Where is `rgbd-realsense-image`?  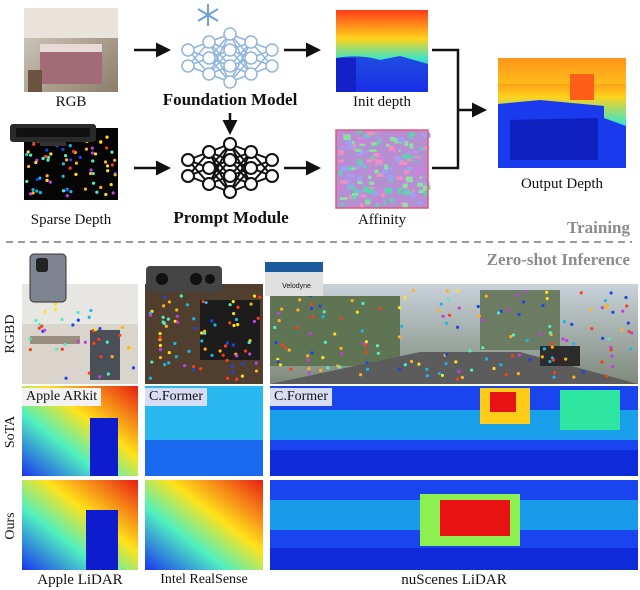 rgbd-realsense-image is located at coordinates (204, 334).